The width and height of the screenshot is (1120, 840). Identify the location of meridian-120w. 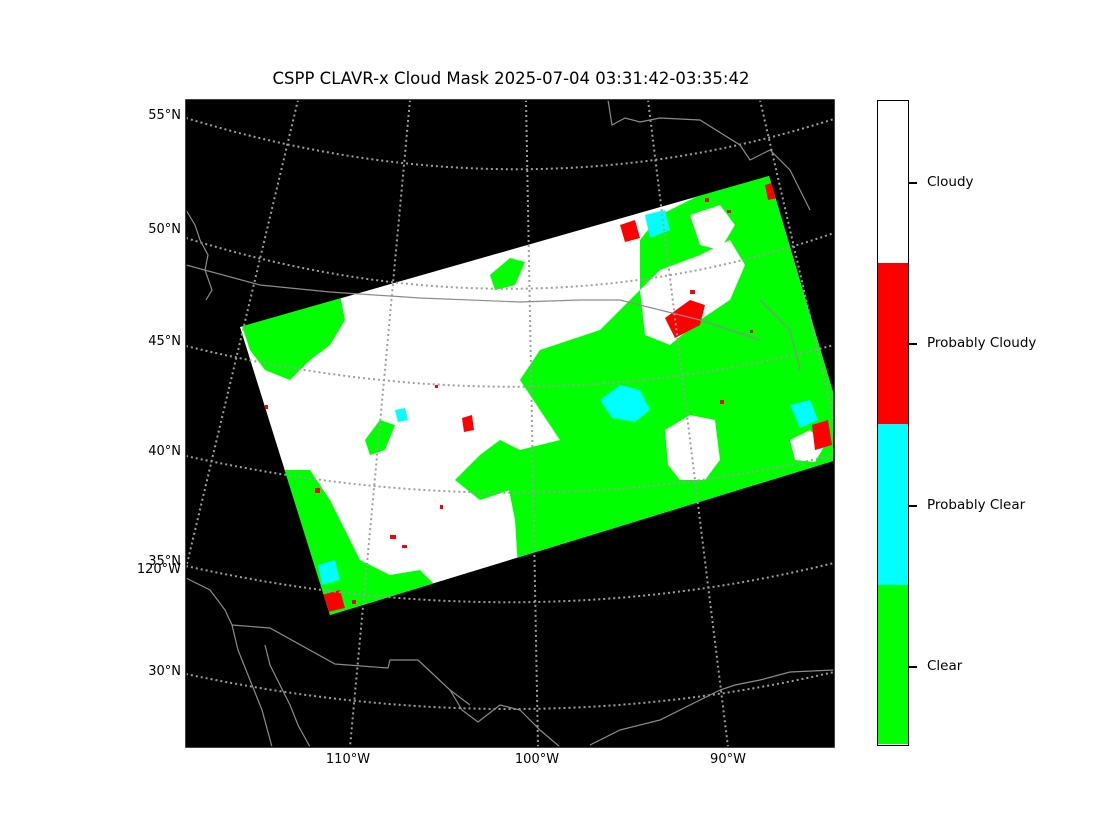
(242, 334).